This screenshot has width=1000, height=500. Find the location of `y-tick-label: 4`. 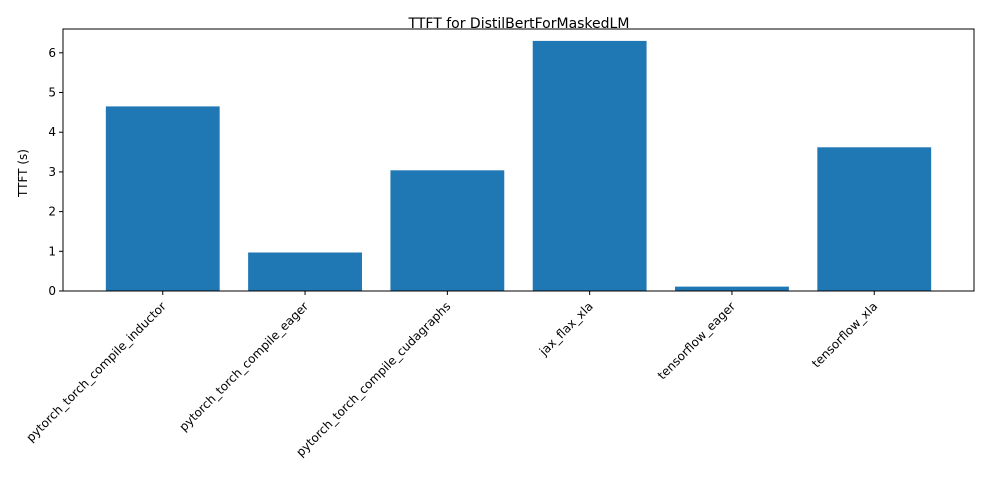

y-tick-label: 4 is located at coordinates (52, 132).